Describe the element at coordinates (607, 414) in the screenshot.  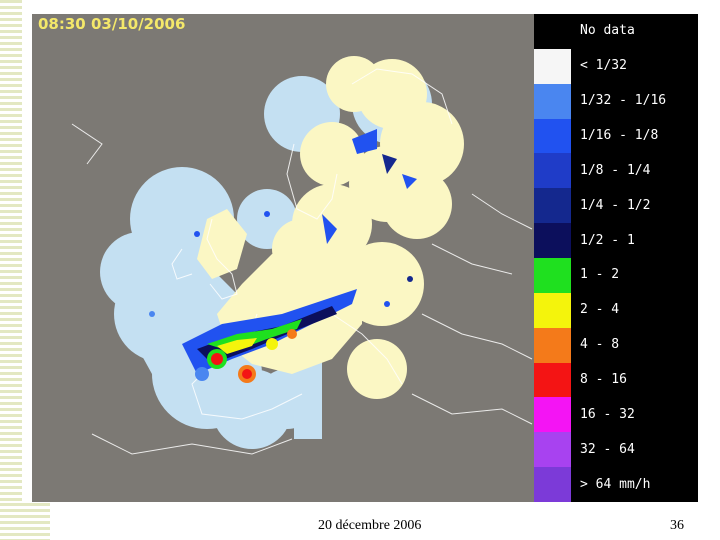
I see `legend-label: 16 - 32` at that location.